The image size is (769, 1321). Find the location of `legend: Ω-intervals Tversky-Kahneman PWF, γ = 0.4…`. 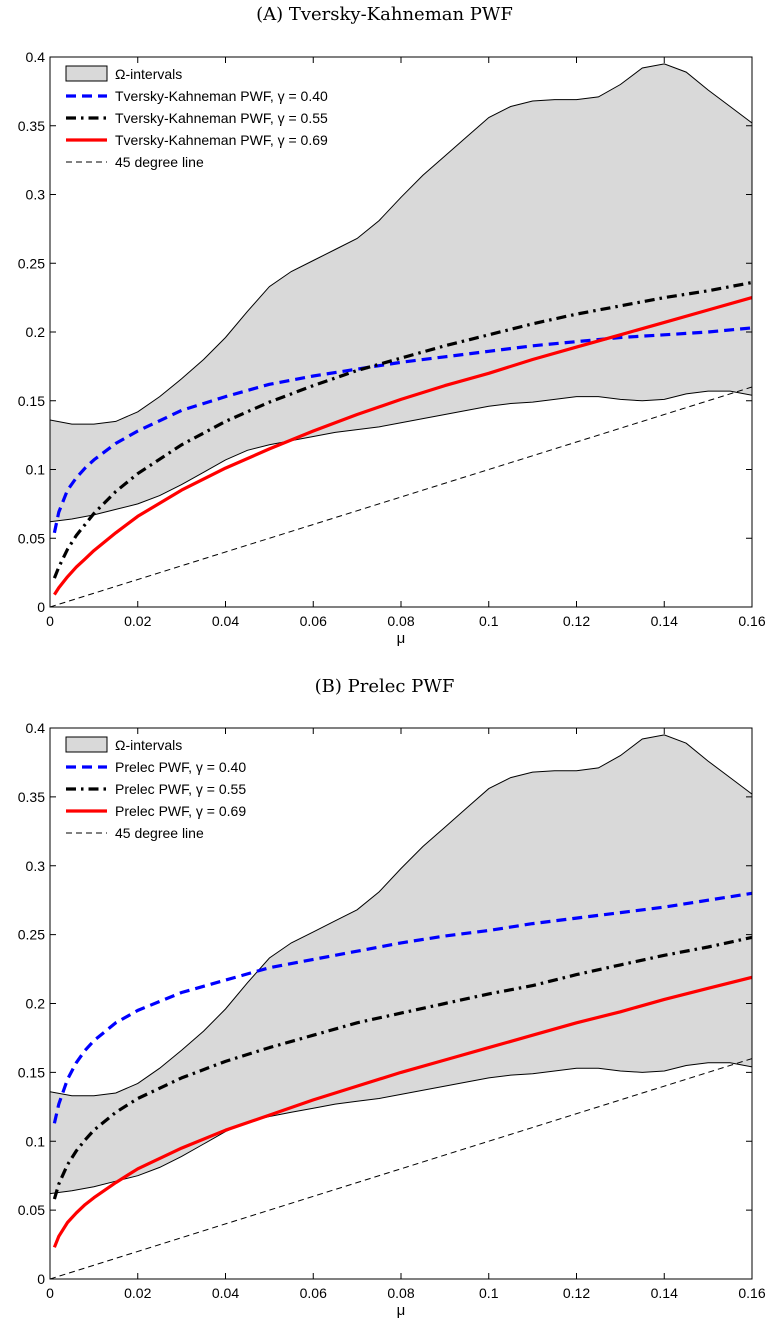

legend: Ω-intervals Tversky-Kahneman PWF, γ = 0.4… is located at coordinates (196, 117).